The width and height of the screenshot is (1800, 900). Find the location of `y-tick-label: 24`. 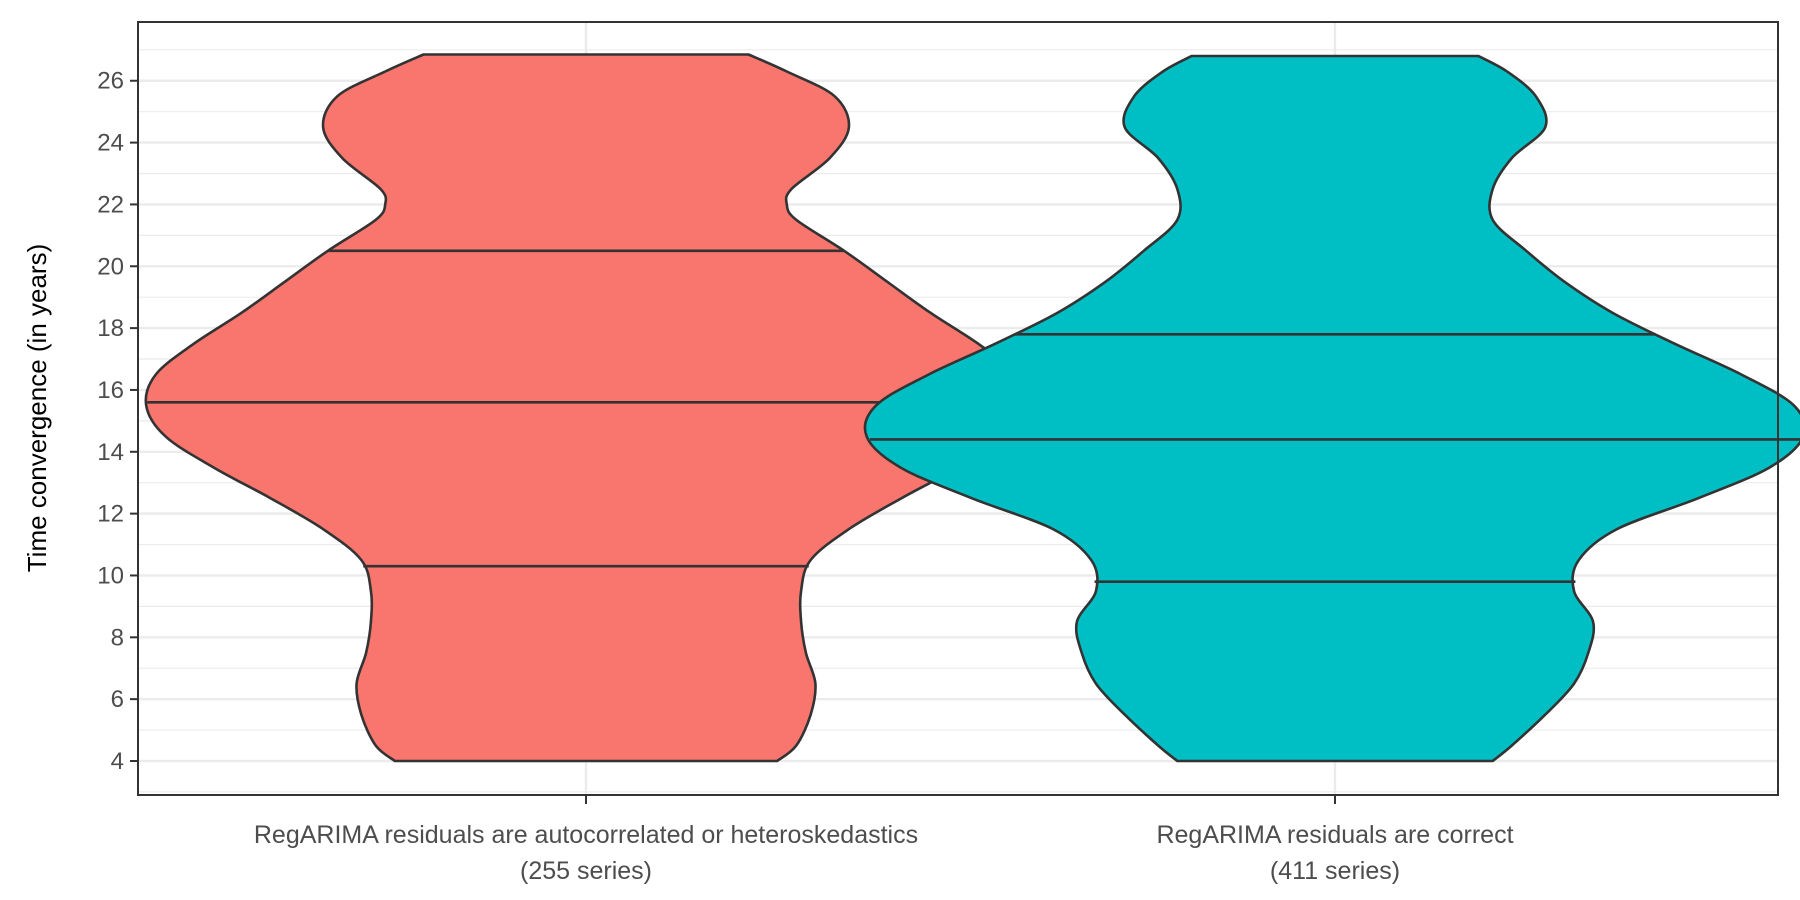

y-tick-label: 24 is located at coordinates (110, 143).